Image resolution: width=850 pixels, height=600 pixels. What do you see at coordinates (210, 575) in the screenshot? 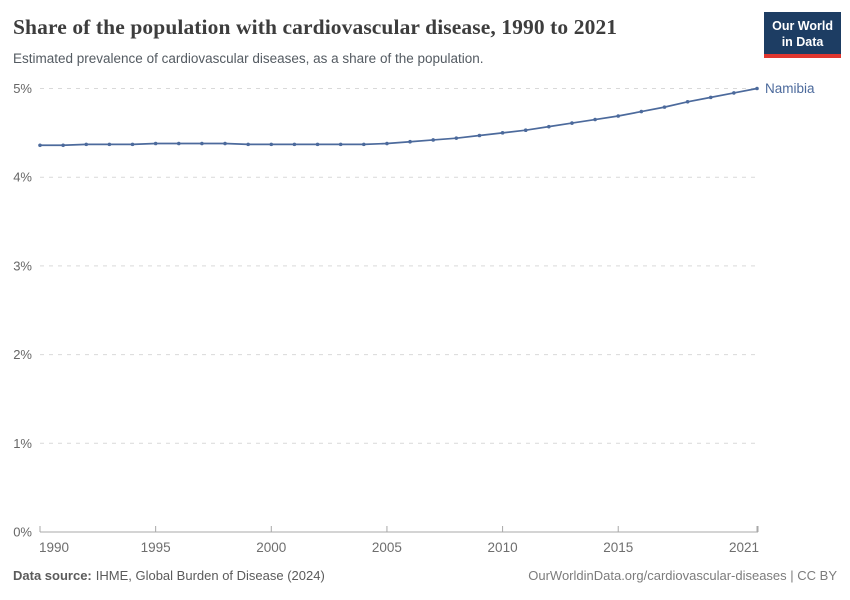
I see `data-source-text: IHME, Global Burden of Disease (2024)` at bounding box center [210, 575].